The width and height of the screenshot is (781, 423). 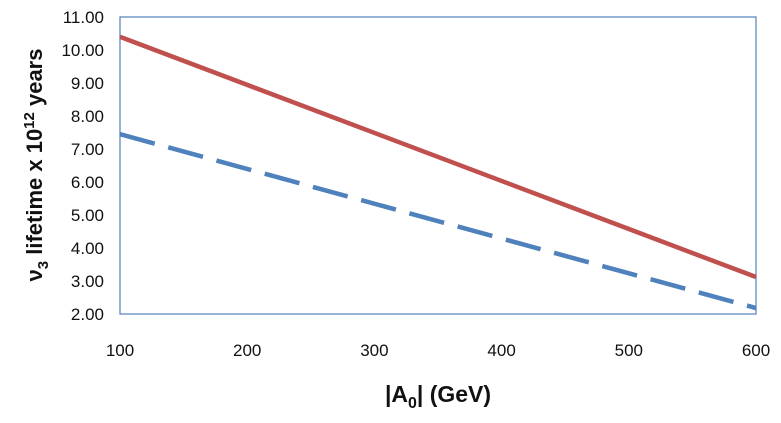 What do you see at coordinates (629, 350) in the screenshot?
I see `x-tick-label: 500` at bounding box center [629, 350].